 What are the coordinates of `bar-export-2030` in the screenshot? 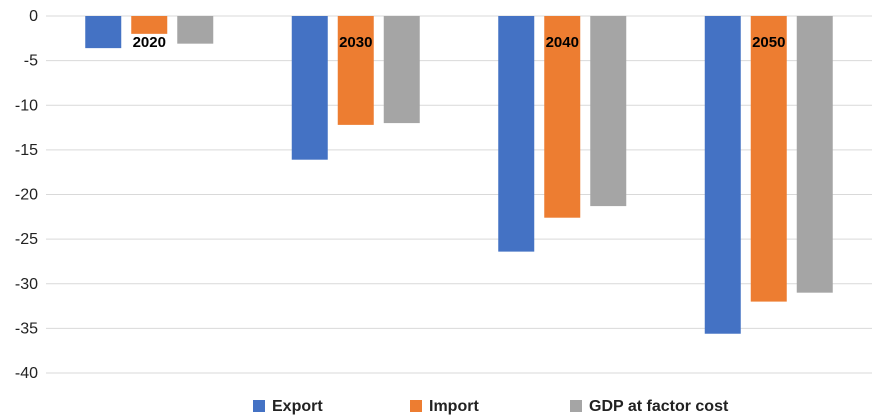 It's located at (309, 88).